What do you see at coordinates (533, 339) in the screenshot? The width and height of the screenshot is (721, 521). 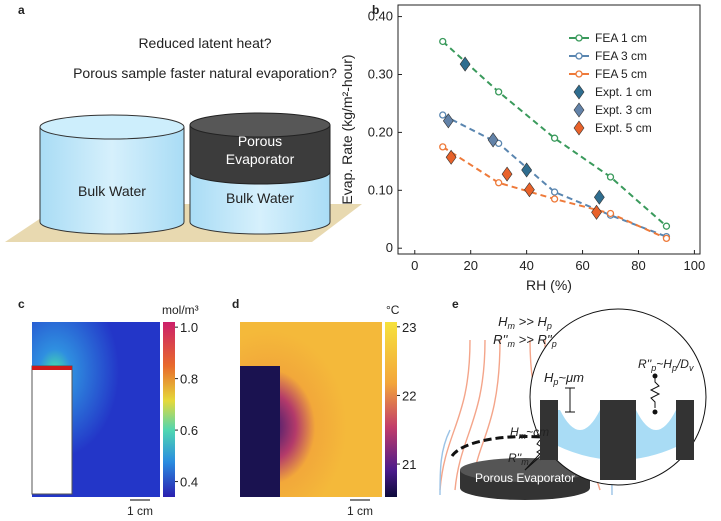 I see `t: >> R''` at bounding box center [533, 339].